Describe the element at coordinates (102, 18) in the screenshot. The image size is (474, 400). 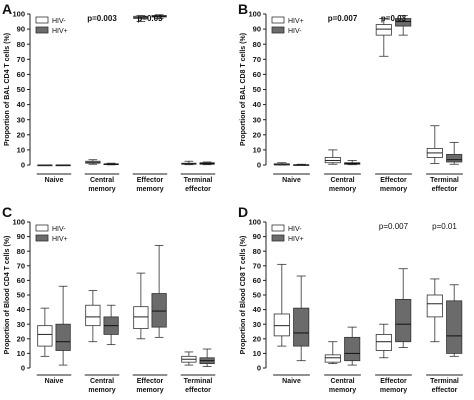
I see `p-value-label: p=0.003` at that location.